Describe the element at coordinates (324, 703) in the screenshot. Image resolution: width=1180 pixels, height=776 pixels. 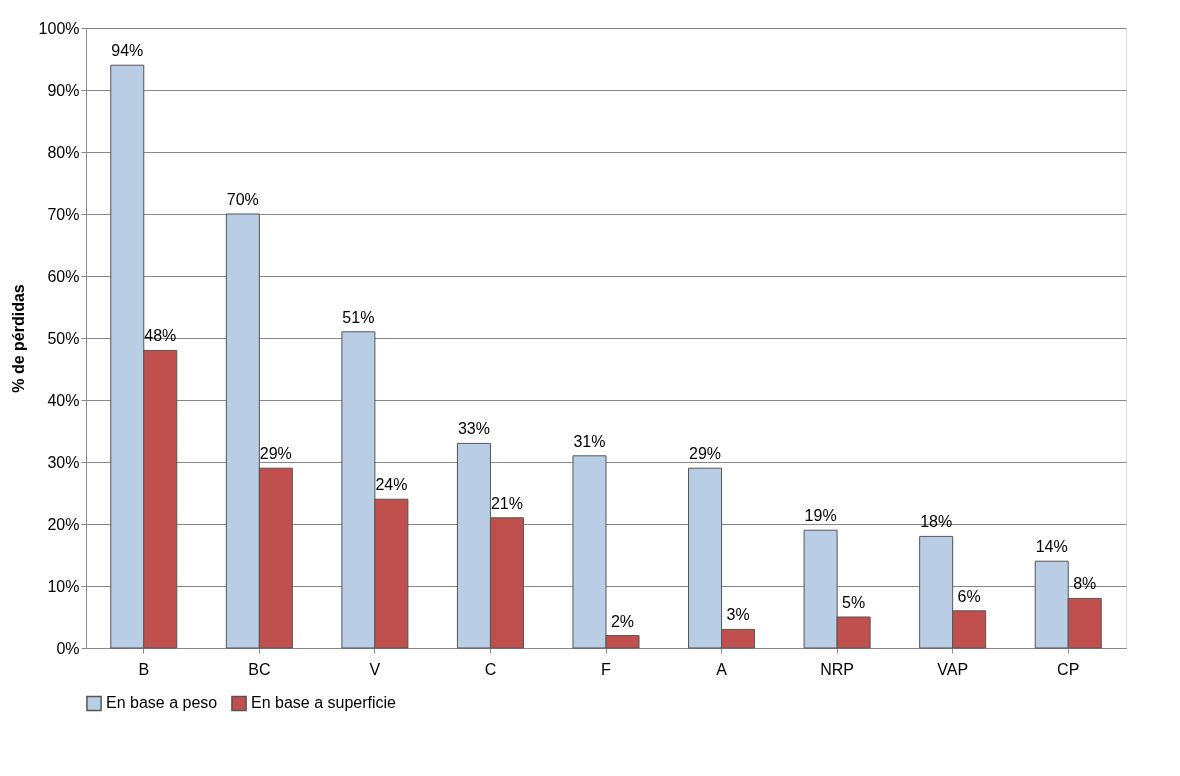
I see `legend-label: En base a superficie` at that location.